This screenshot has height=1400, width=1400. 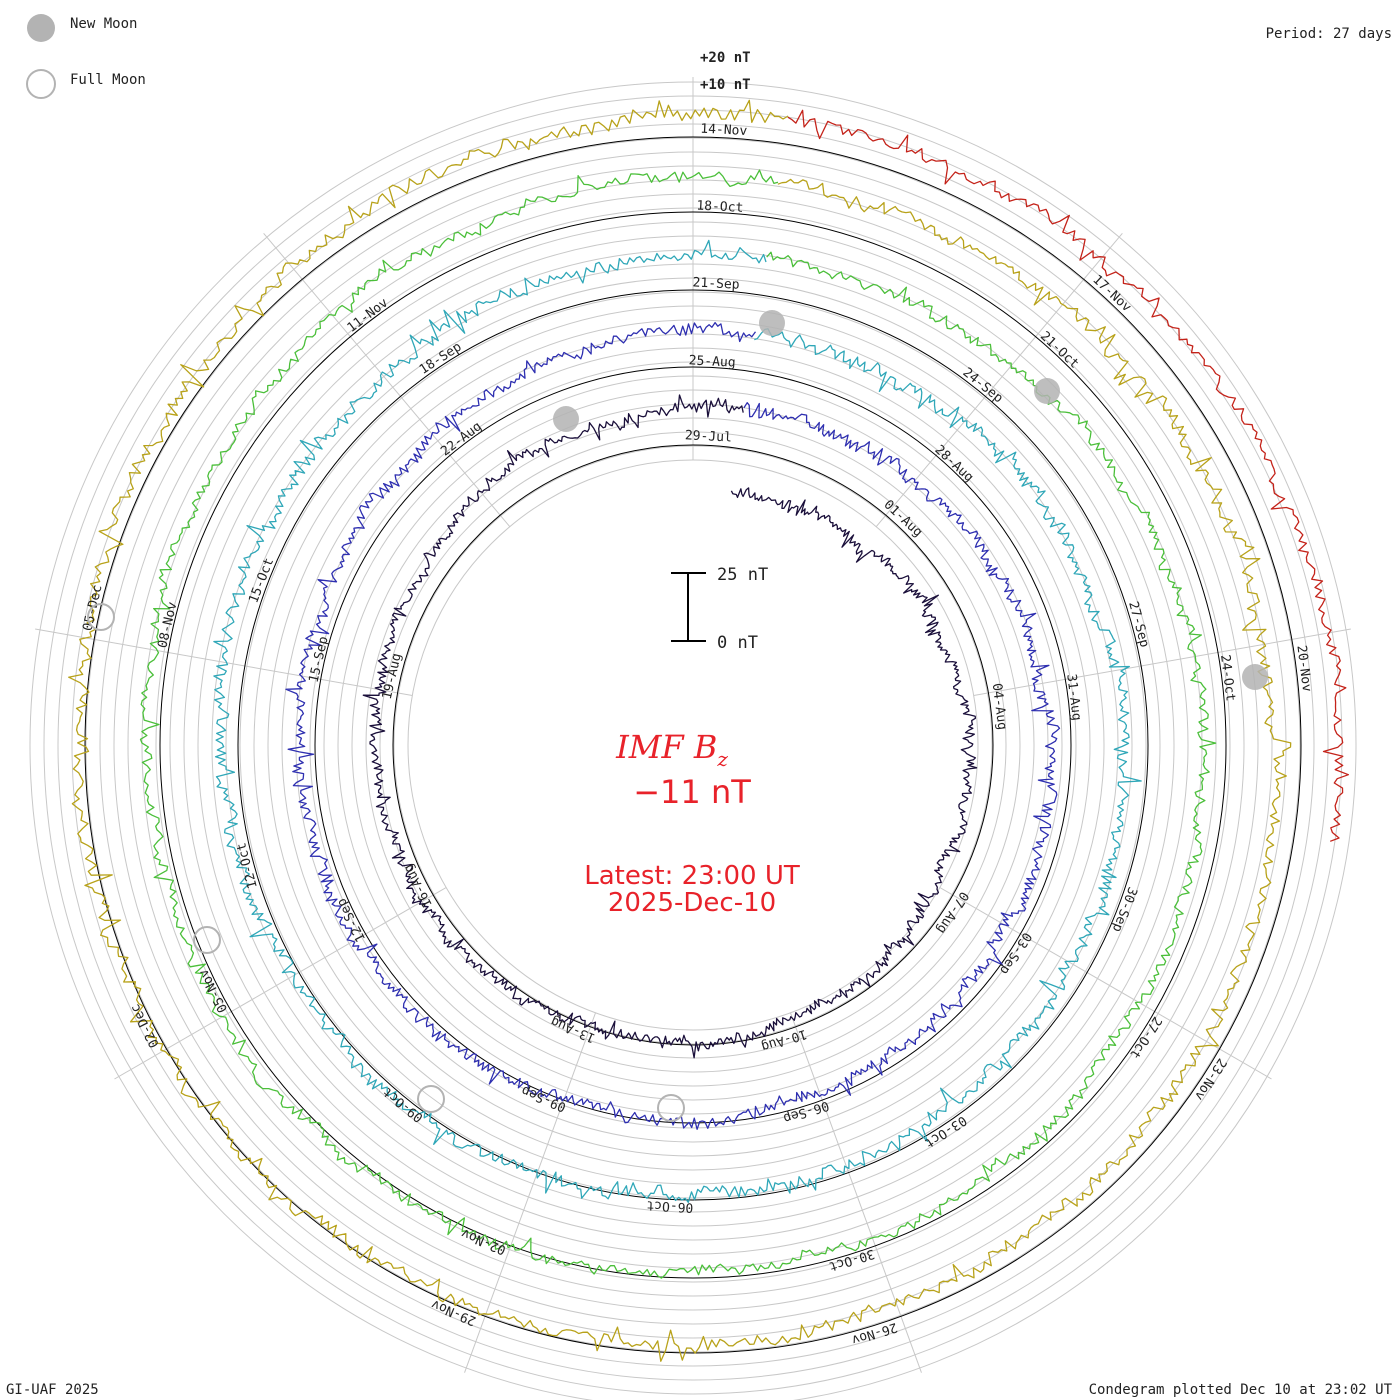 I want to click on date-label: 12-Sep, so click(x=351, y=919).